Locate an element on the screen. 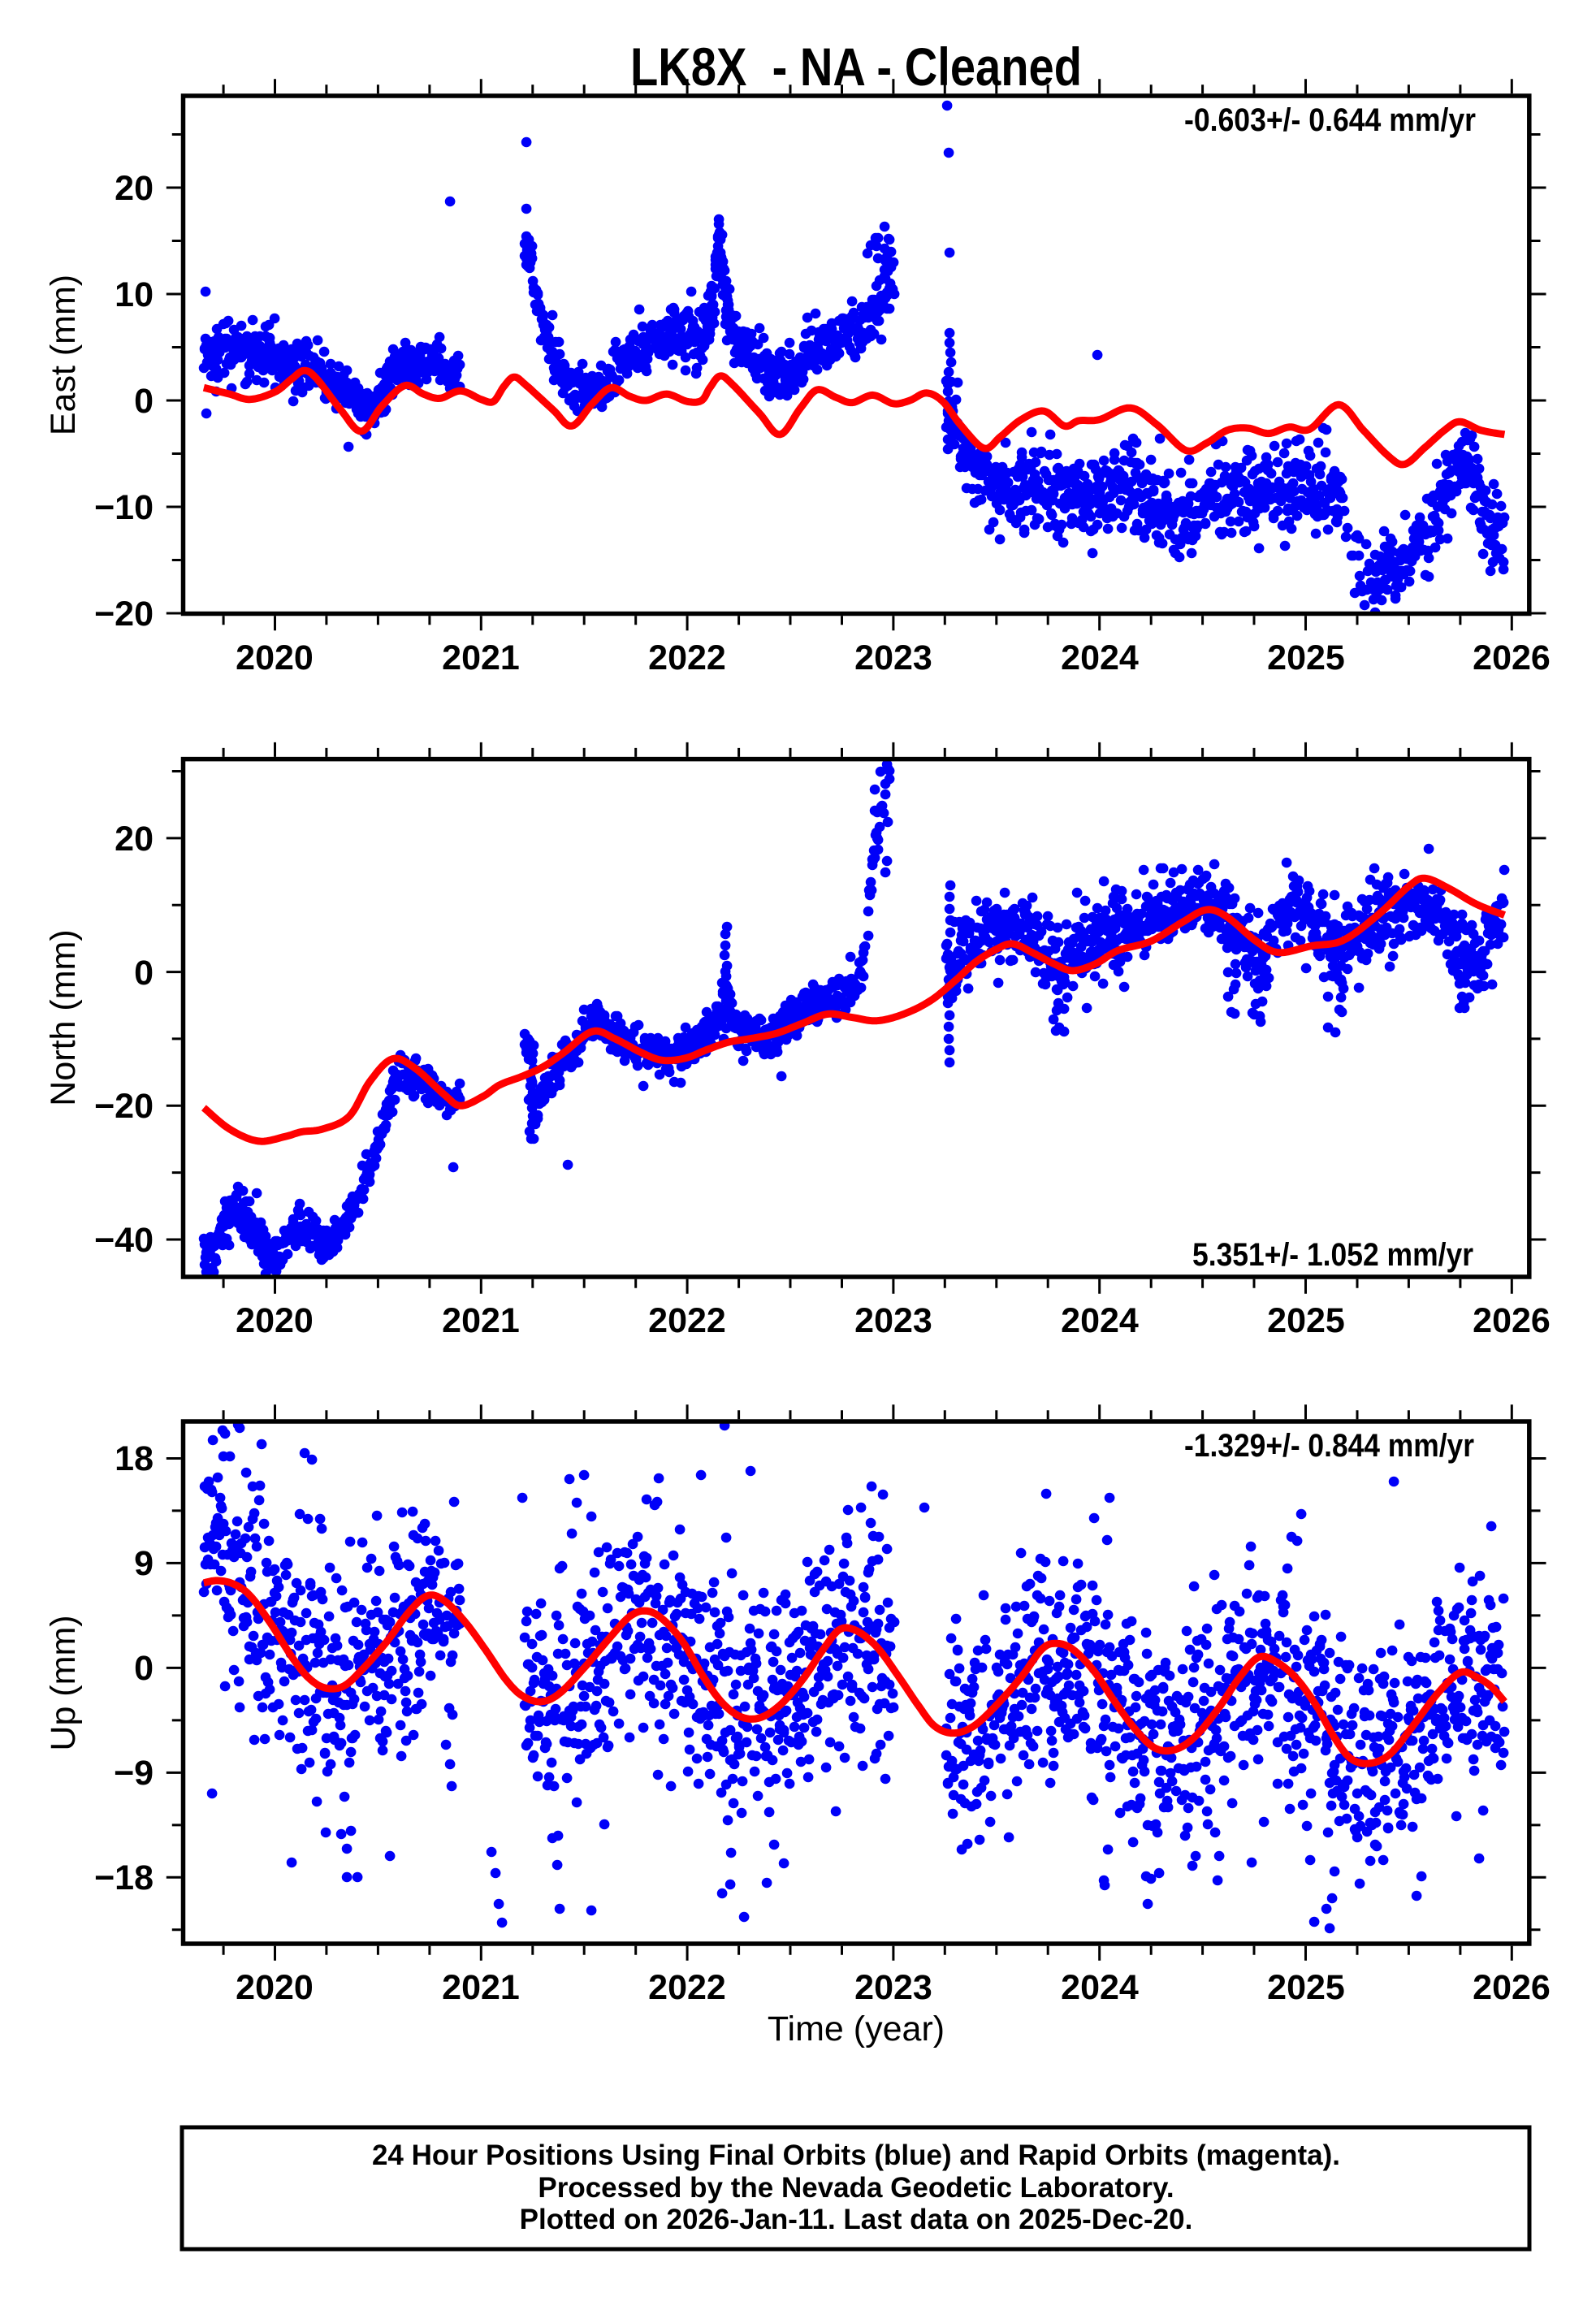 The width and height of the screenshot is (1596, 2306). svg-text: North (mm) is located at coordinates (64, 1017).